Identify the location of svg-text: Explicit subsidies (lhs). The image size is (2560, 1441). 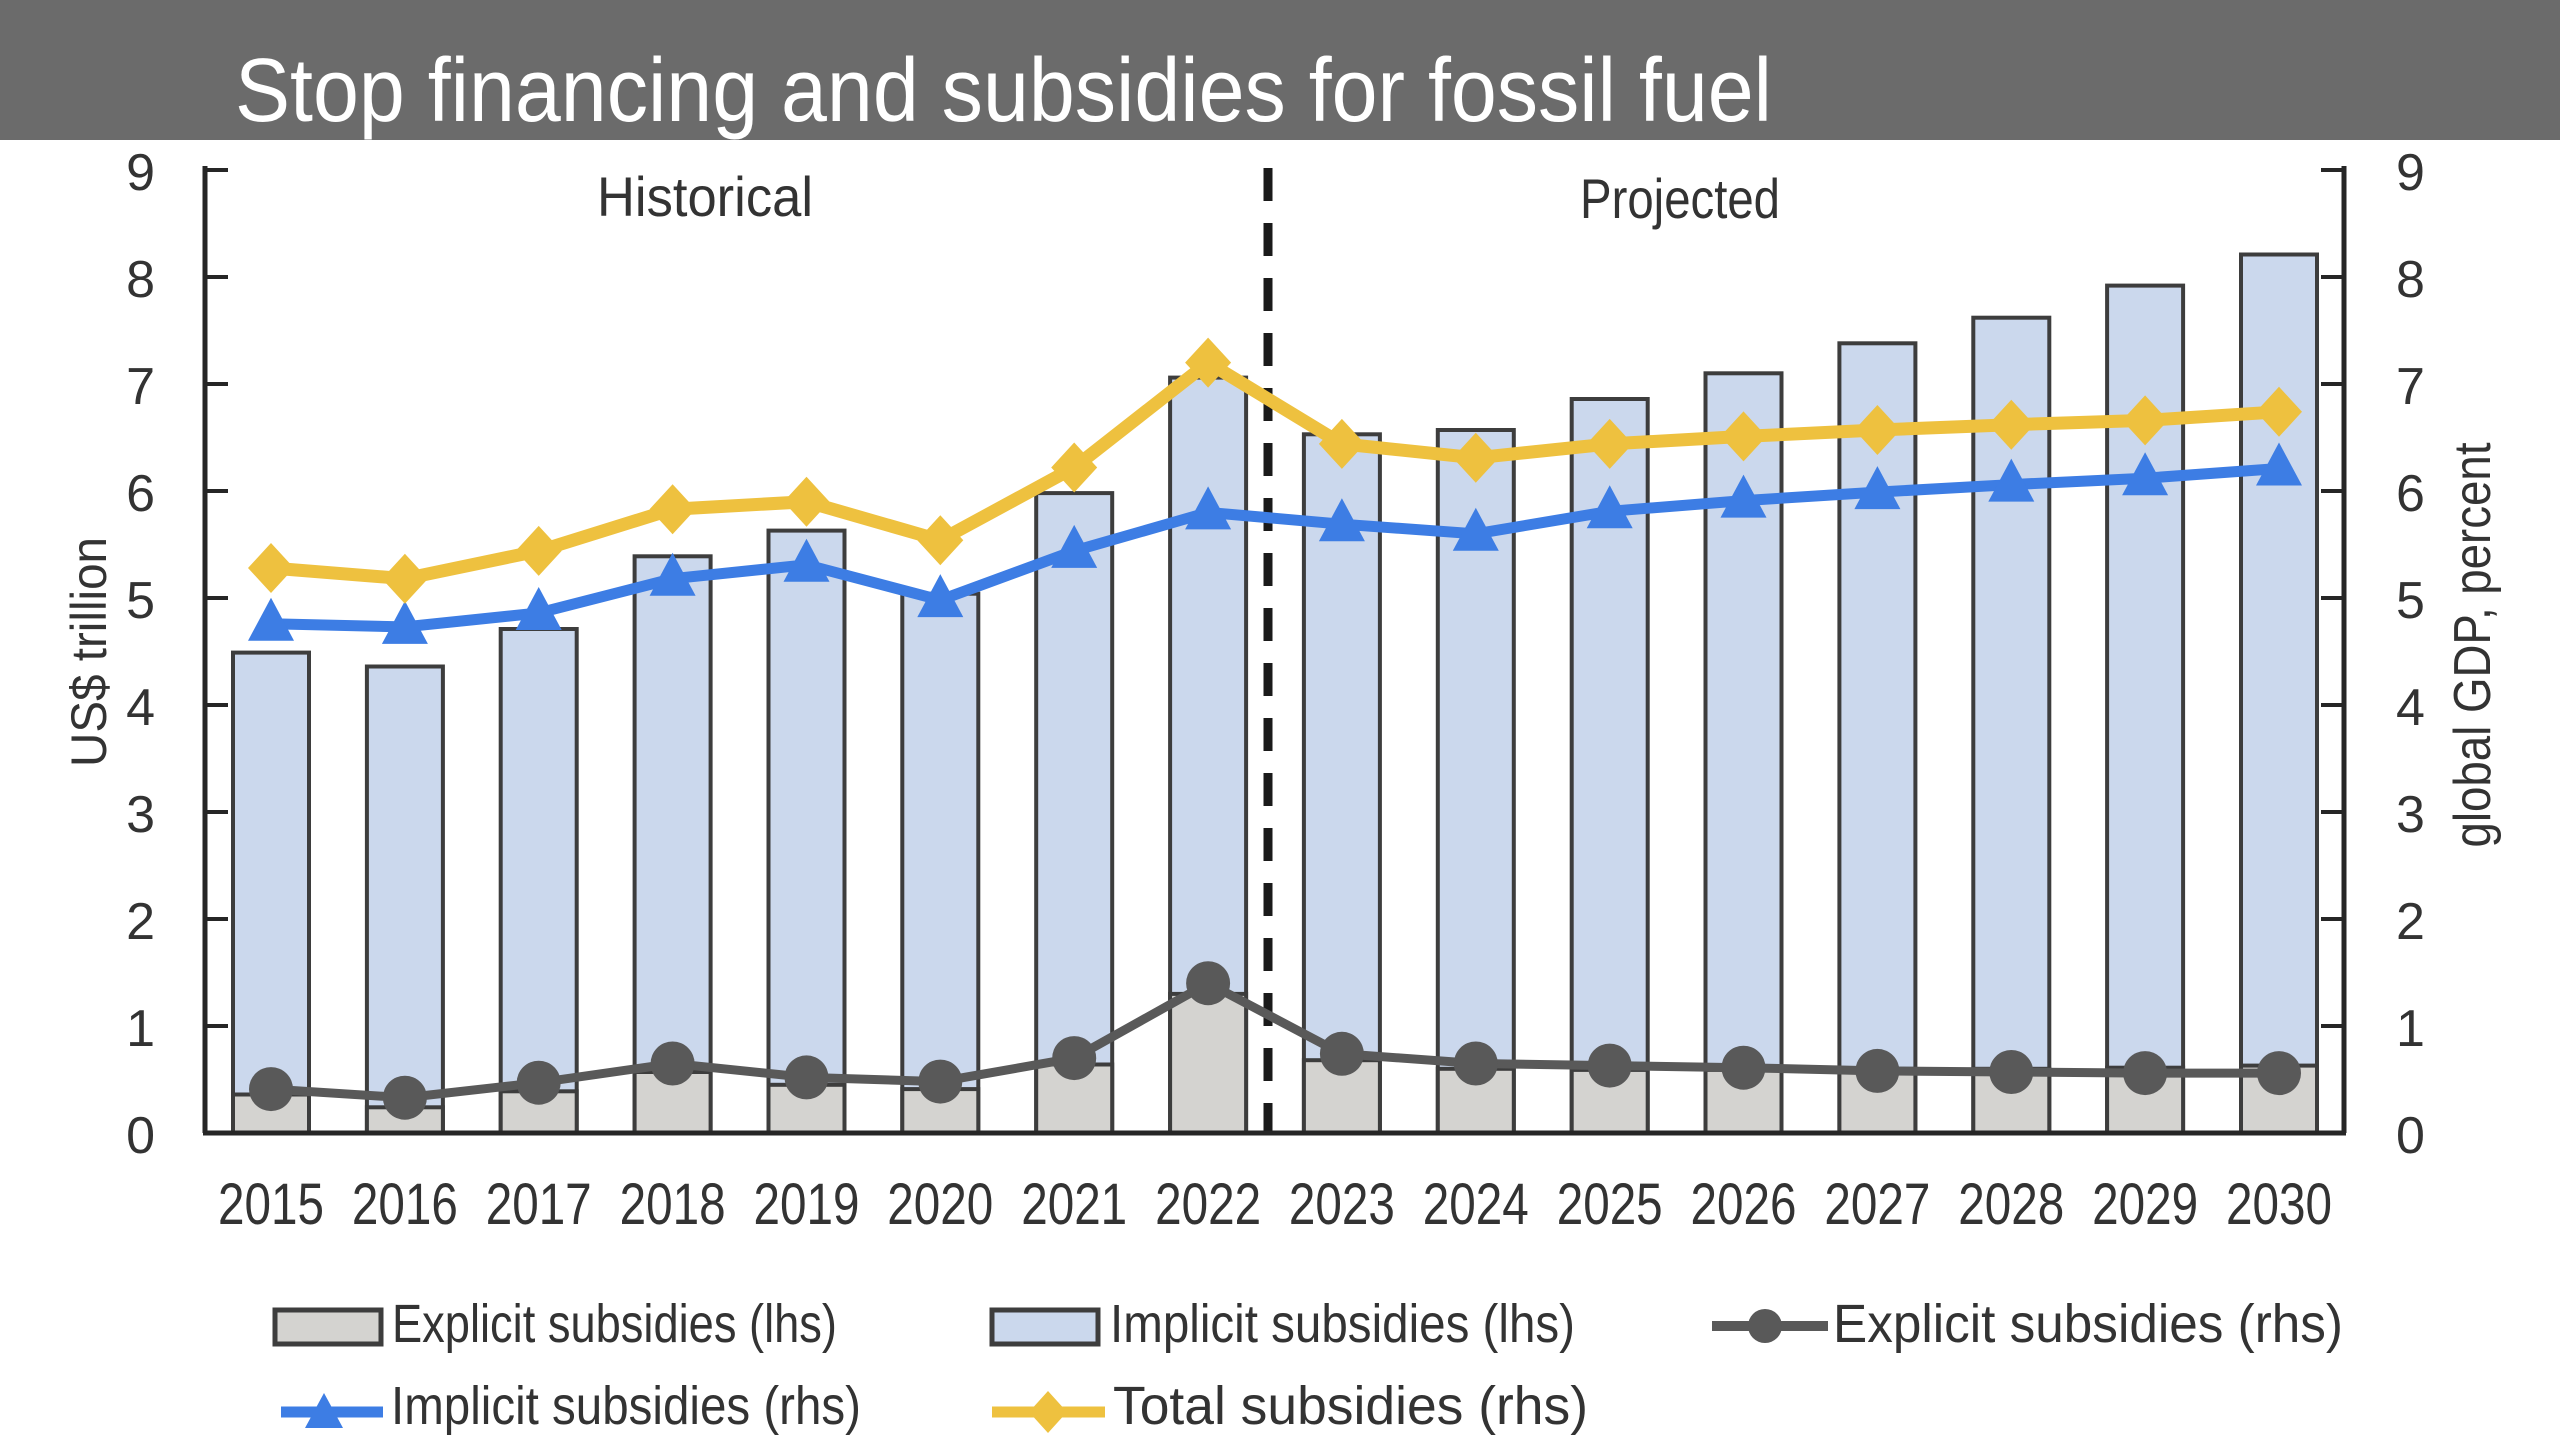
(614, 1324).